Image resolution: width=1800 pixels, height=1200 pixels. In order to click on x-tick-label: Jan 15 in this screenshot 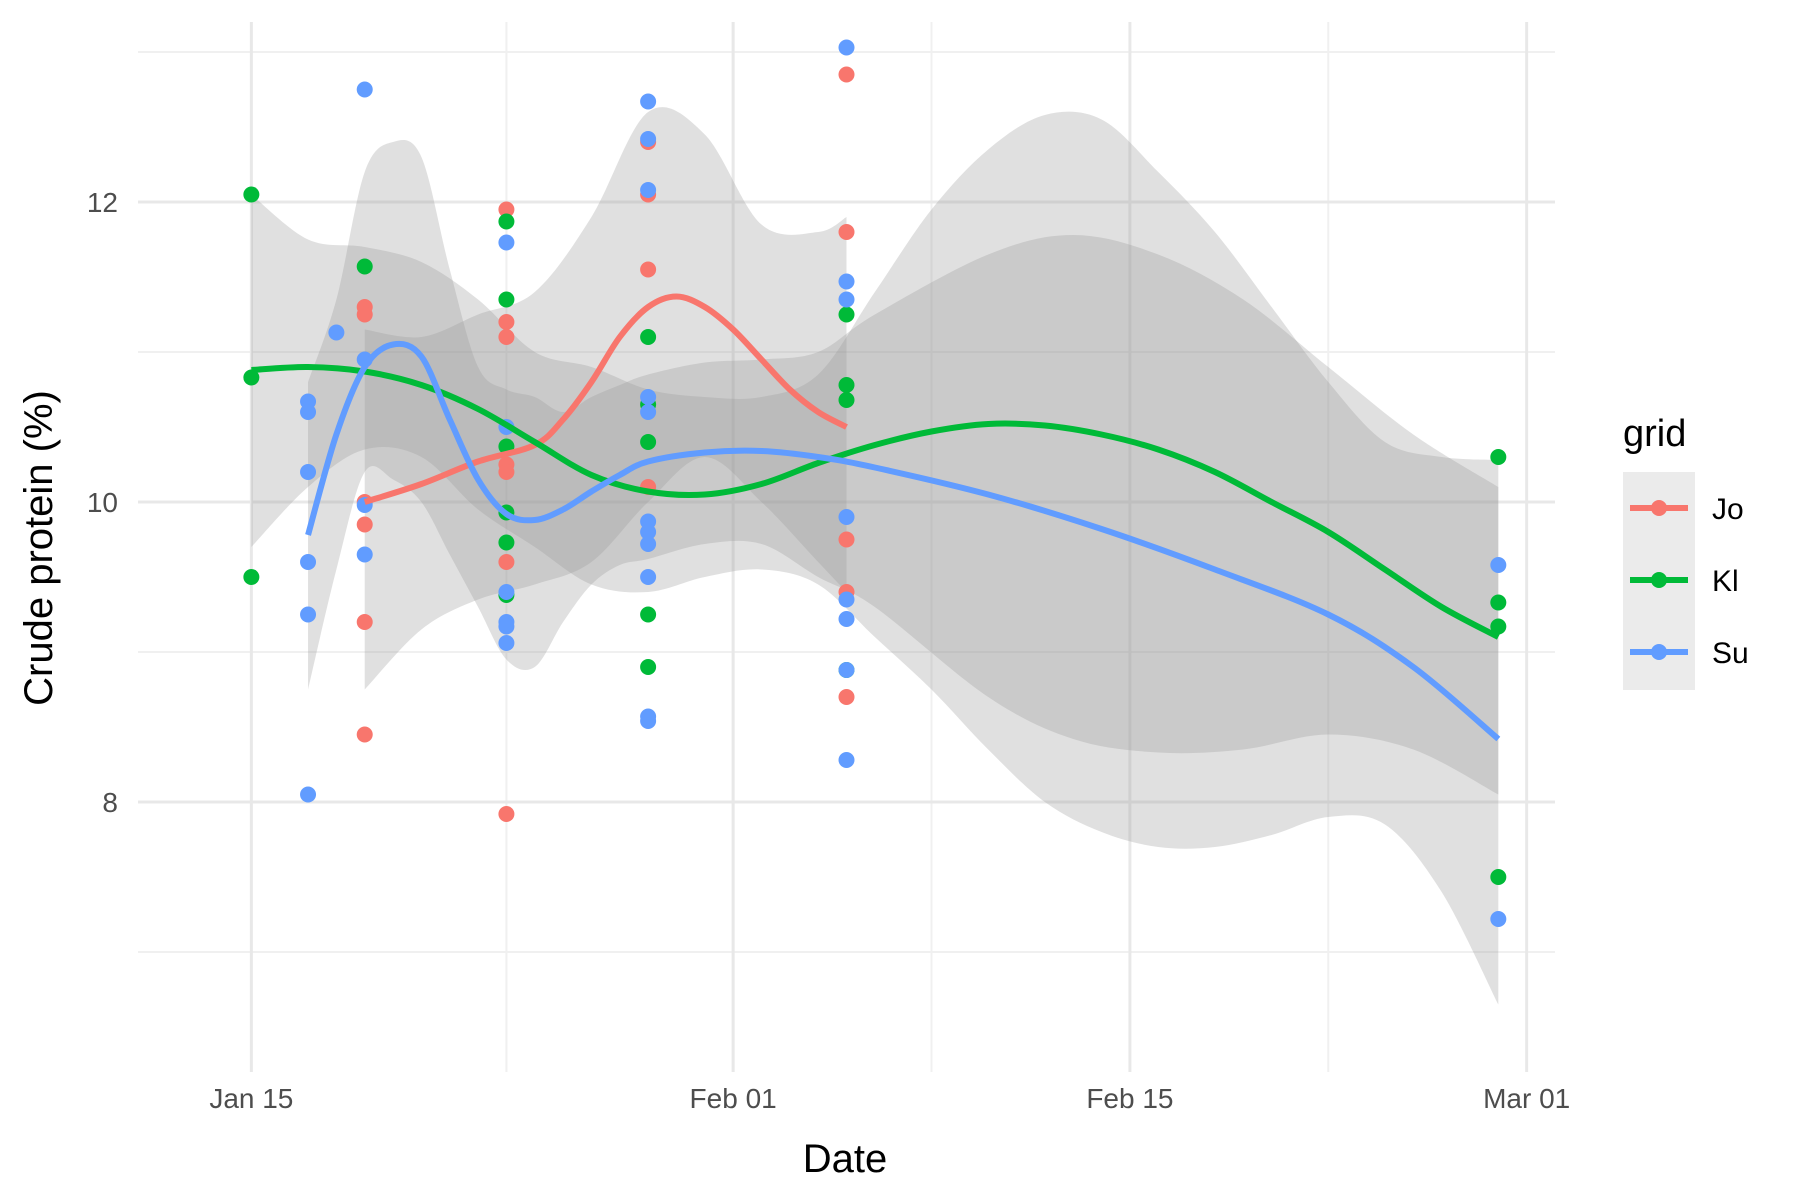, I will do `click(251, 1098)`.